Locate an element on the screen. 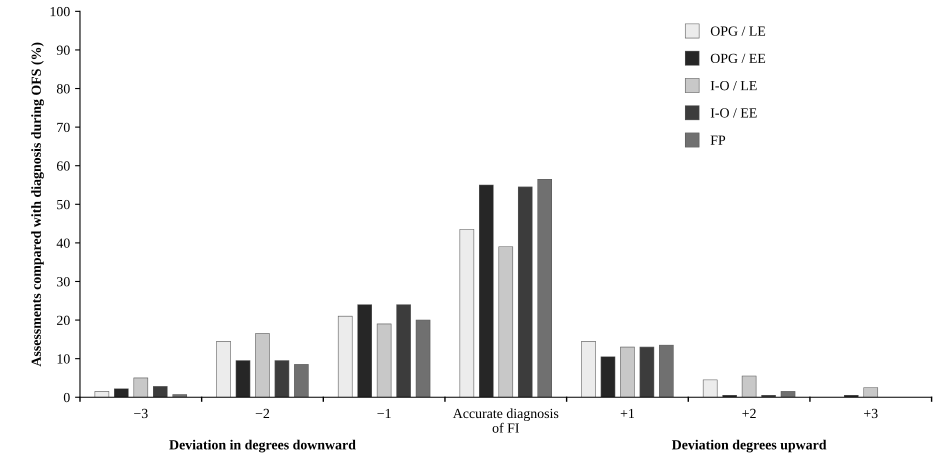 This screenshot has height=454, width=941. y-tick-label: 40 is located at coordinates (63, 243).